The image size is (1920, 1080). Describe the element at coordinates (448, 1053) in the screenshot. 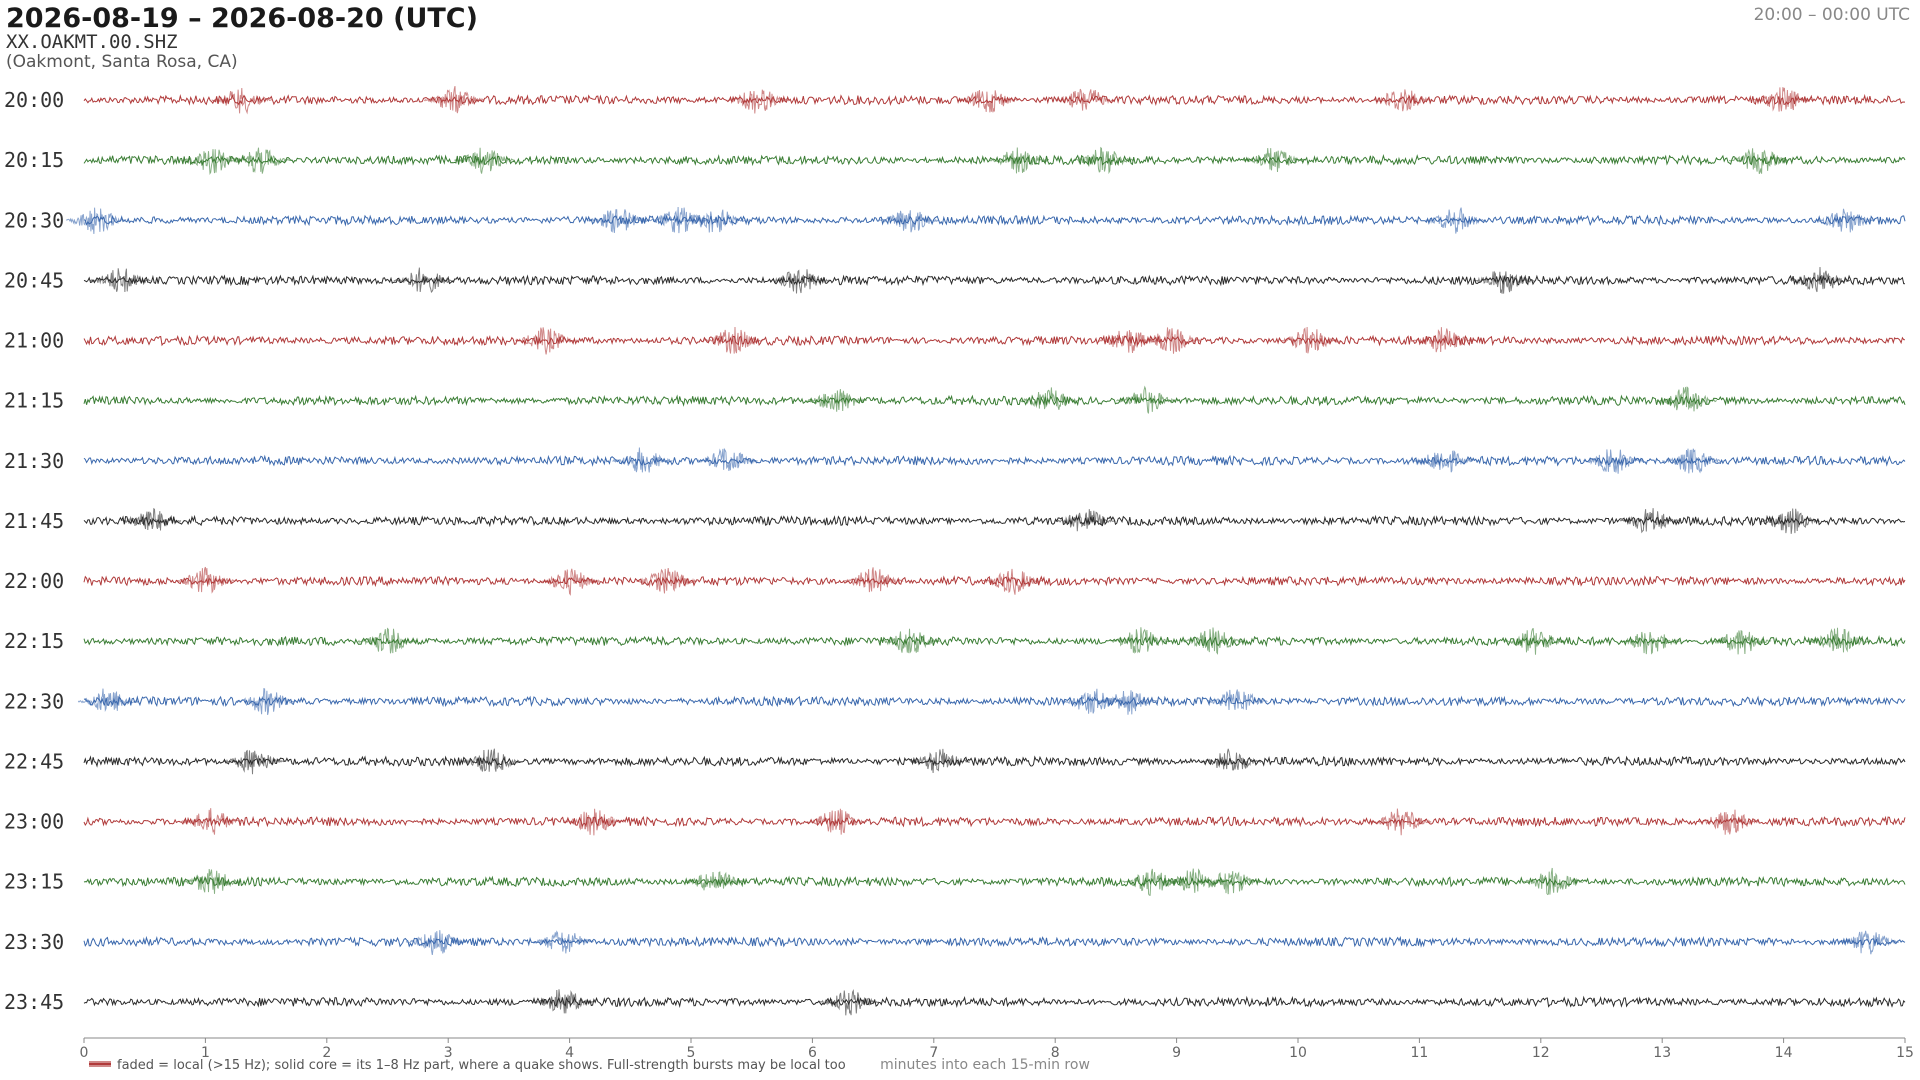

I see `x-tick-label: 3` at that location.